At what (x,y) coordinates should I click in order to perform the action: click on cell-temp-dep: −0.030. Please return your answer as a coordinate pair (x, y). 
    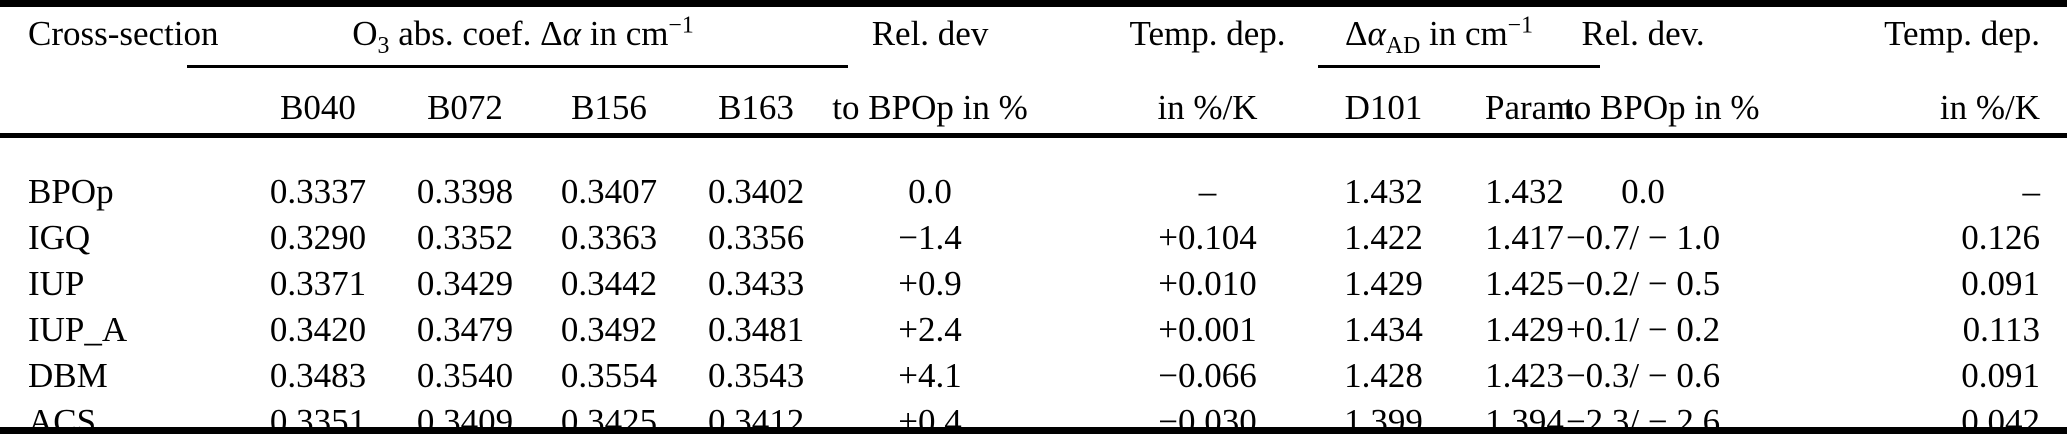
    Looking at the image, I should click on (1207, 419).